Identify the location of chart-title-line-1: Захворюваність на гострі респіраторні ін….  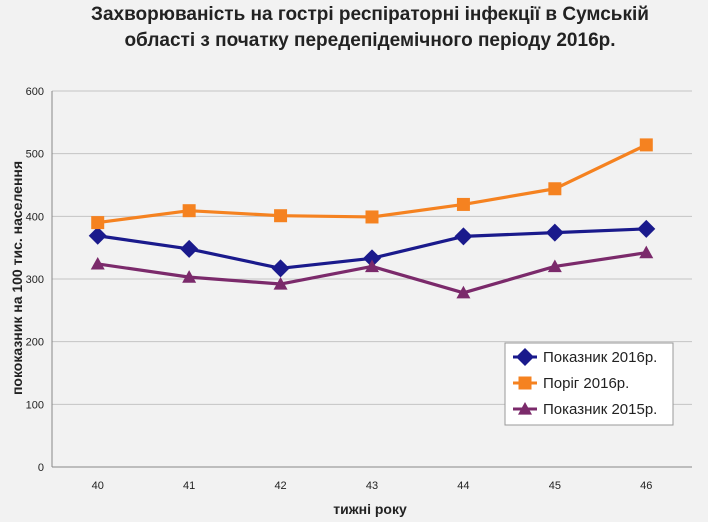
(370, 14).